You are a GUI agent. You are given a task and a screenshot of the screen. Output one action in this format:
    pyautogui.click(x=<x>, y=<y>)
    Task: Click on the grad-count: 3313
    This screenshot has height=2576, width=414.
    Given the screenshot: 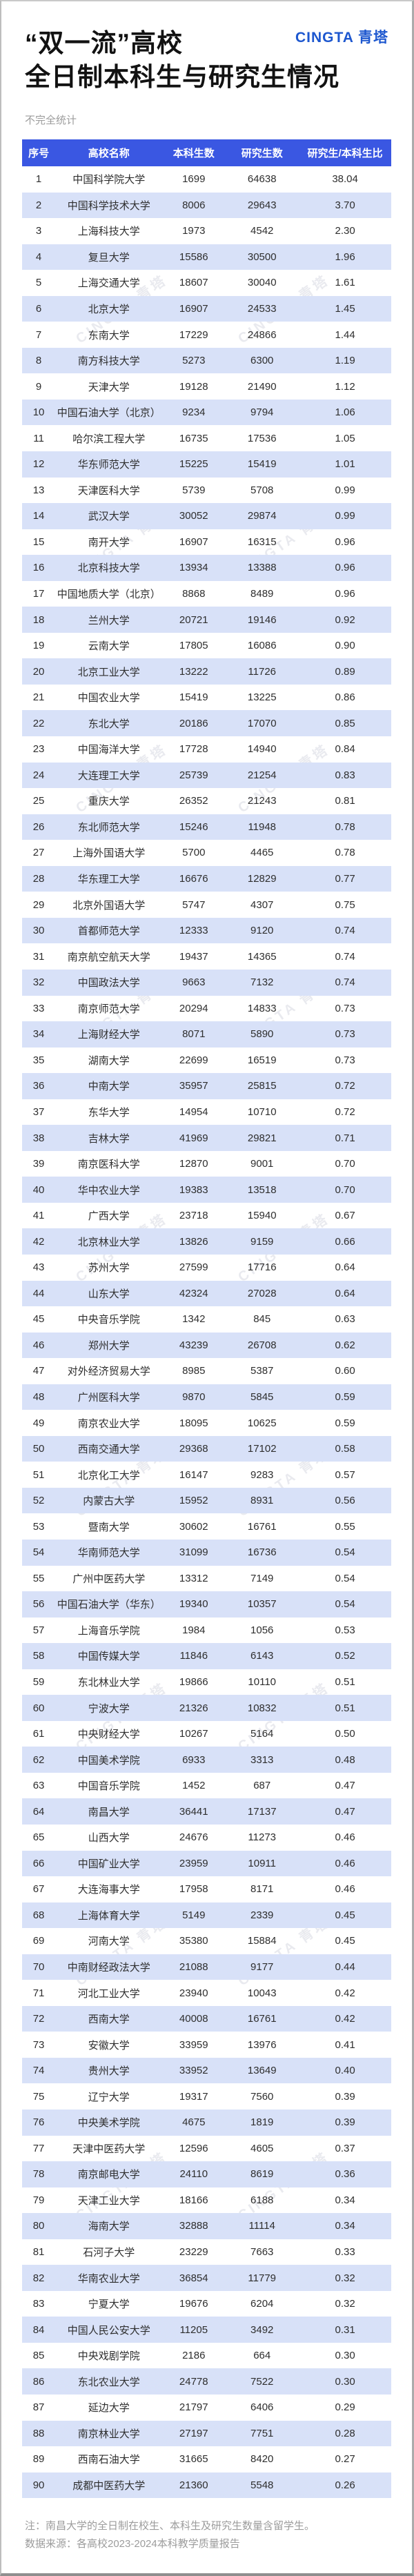 What is the action you would take?
    pyautogui.click(x=262, y=1759)
    